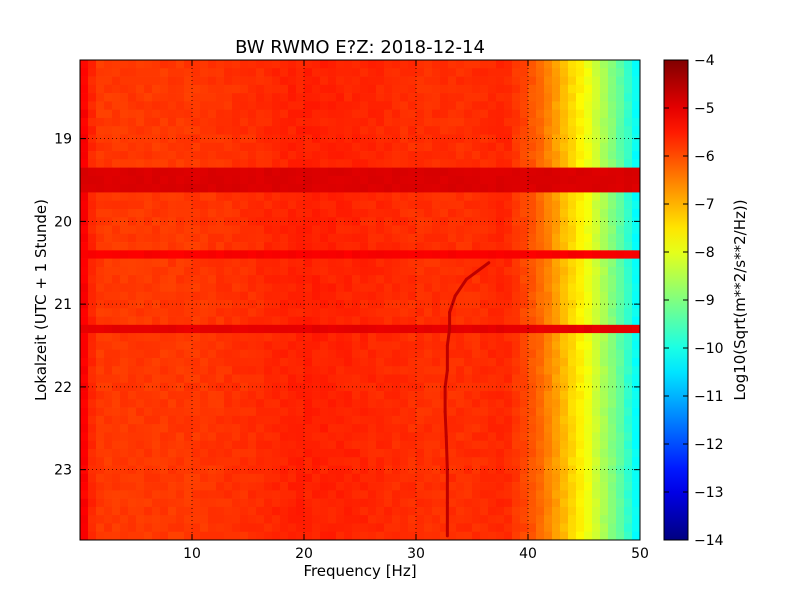 This screenshot has height=604, width=800. Describe the element at coordinates (63, 305) in the screenshot. I see `y-tick-label: 21` at that location.